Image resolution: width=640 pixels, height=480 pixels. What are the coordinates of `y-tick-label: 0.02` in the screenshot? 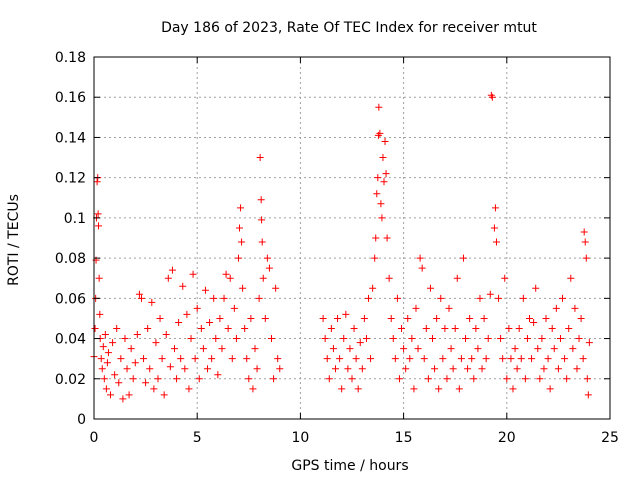 It's located at (70, 380).